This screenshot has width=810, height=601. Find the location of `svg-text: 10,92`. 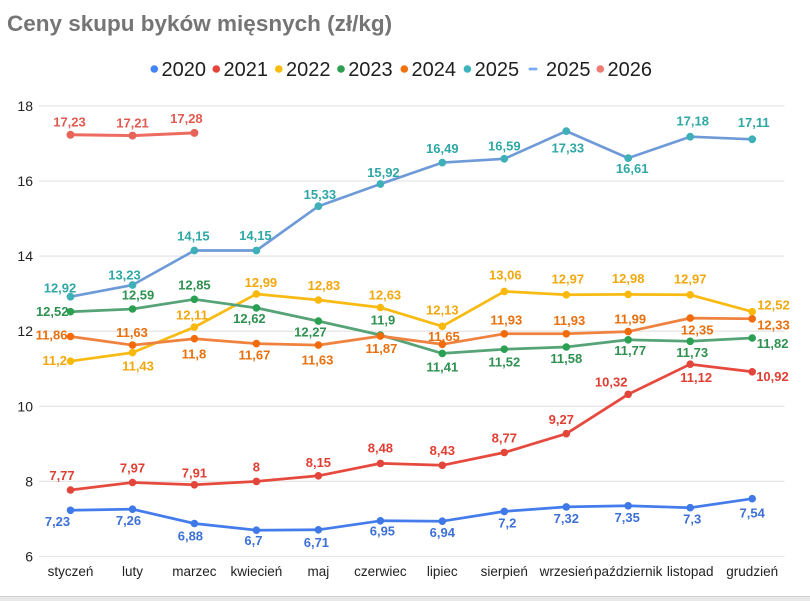

svg-text: 10,92 is located at coordinates (772, 376).